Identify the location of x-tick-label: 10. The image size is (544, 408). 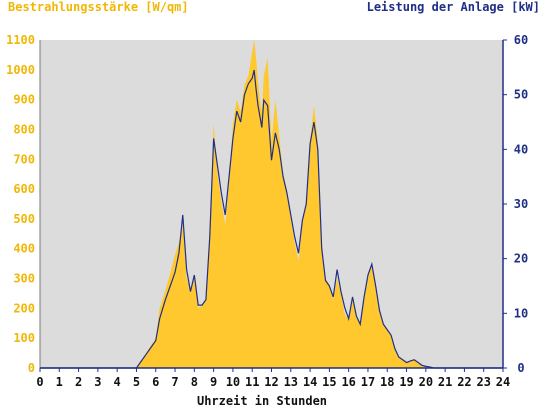
(233, 382).